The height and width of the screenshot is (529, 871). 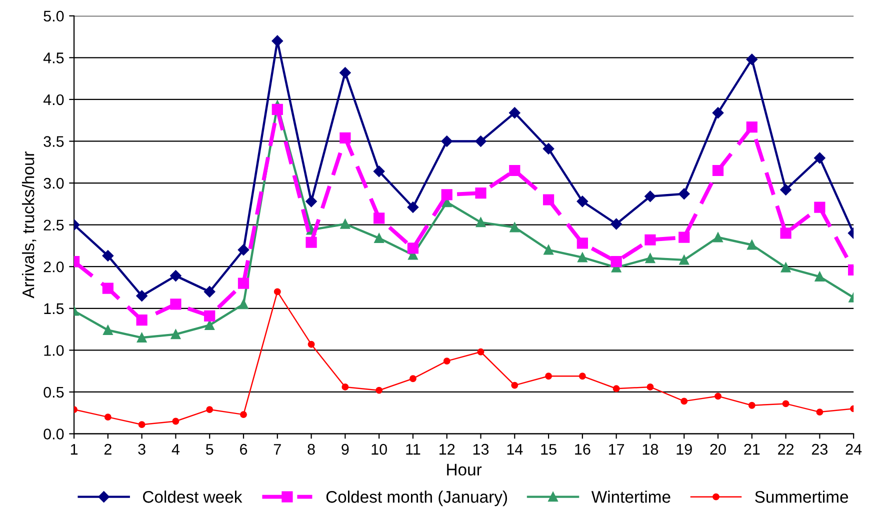 What do you see at coordinates (142, 449) in the screenshot?
I see `x-tick-label: 3` at bounding box center [142, 449].